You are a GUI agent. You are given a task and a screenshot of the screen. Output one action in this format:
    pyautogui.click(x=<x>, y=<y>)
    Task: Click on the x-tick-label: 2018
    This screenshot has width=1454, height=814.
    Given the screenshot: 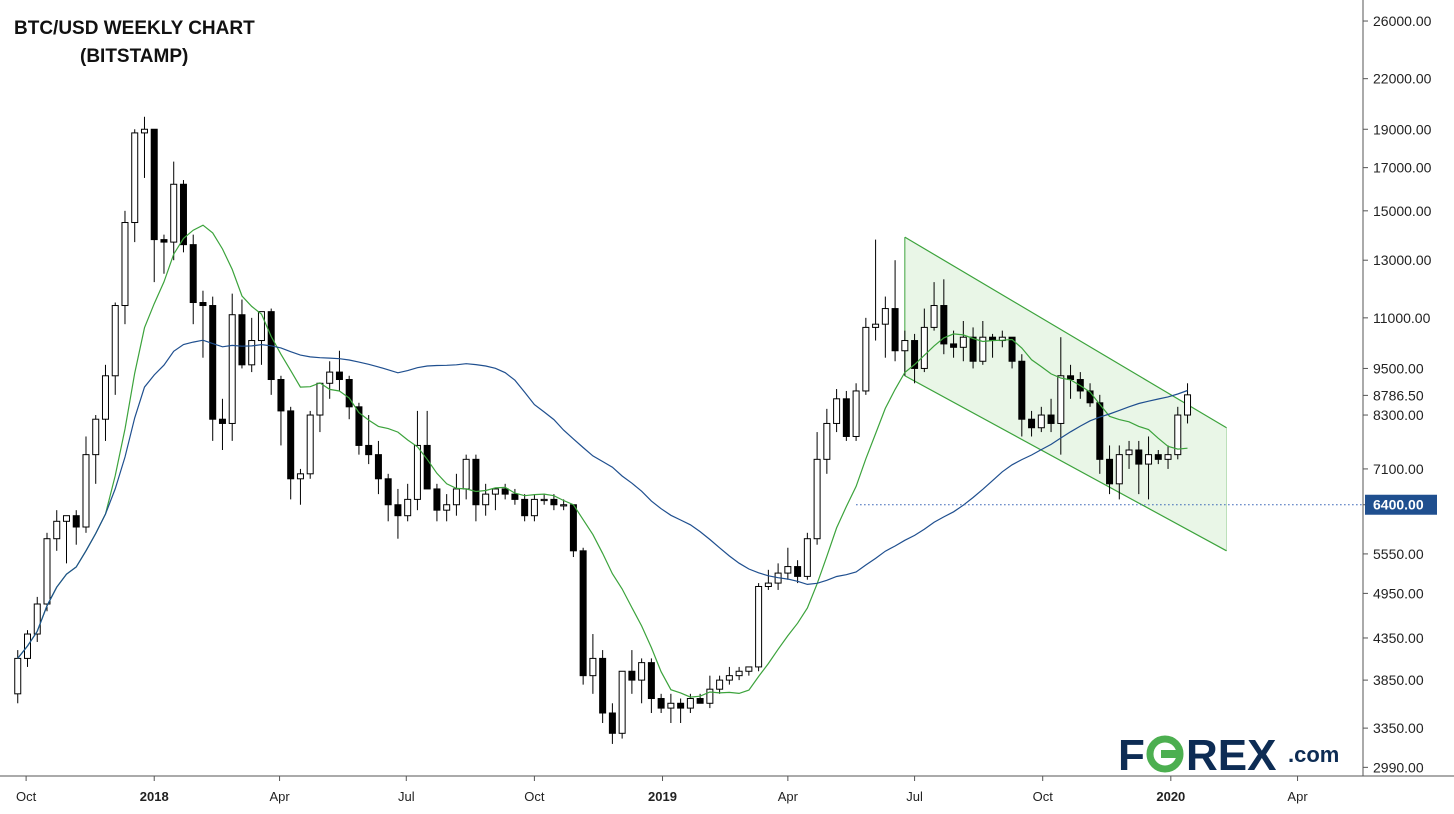 What is the action you would take?
    pyautogui.click(x=154, y=796)
    